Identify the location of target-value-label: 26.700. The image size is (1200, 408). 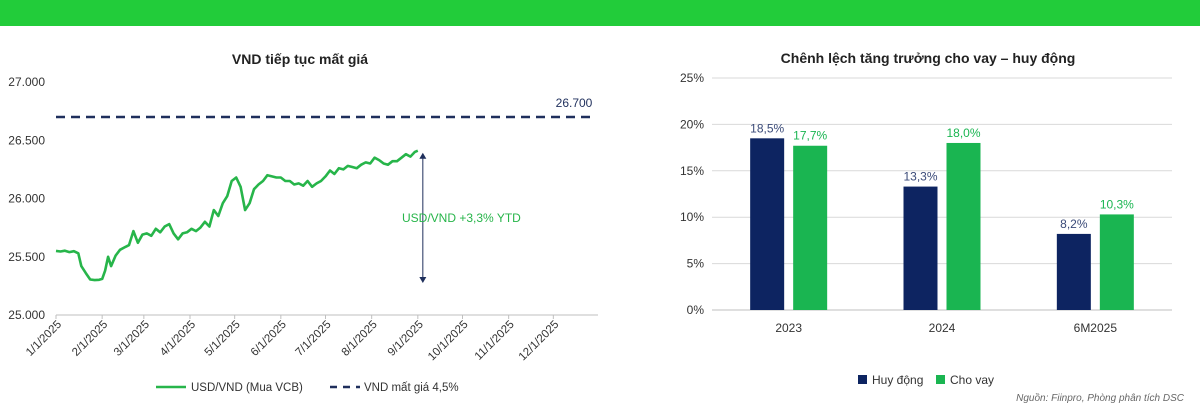
(574, 103).